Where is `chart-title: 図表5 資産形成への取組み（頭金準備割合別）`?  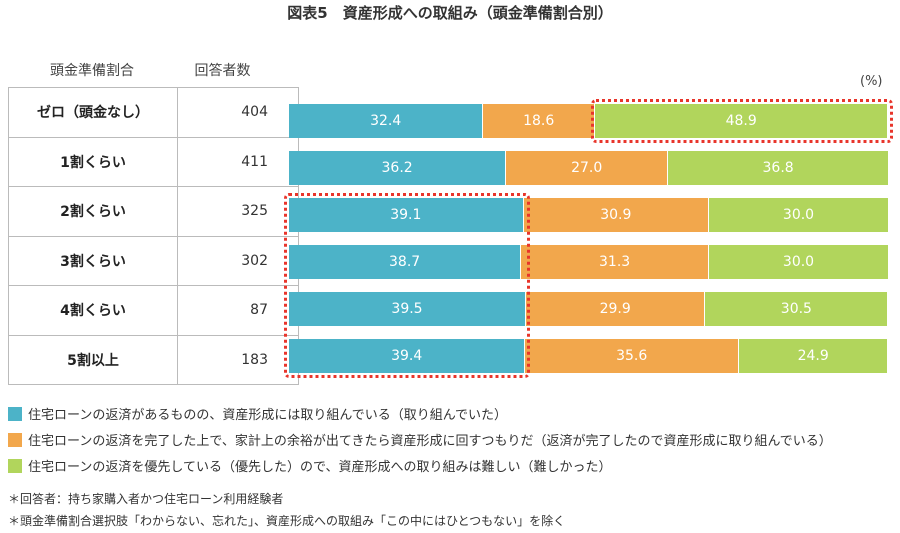 chart-title: 図表5 資産形成への取組み（頭金準備割合別） is located at coordinates (450, 13).